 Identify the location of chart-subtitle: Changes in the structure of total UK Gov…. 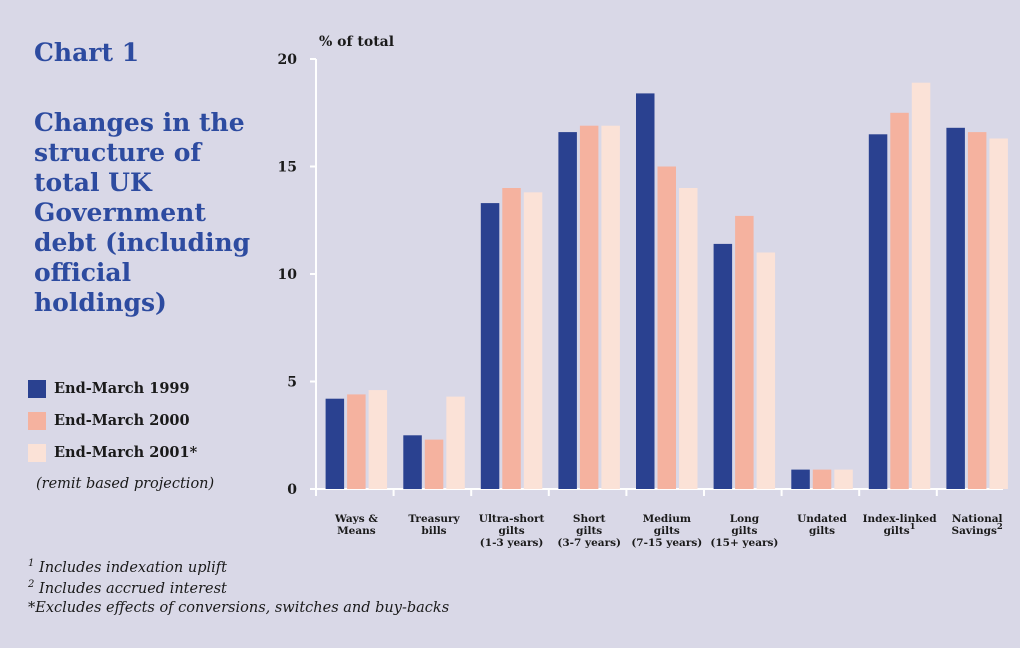
(142, 212).